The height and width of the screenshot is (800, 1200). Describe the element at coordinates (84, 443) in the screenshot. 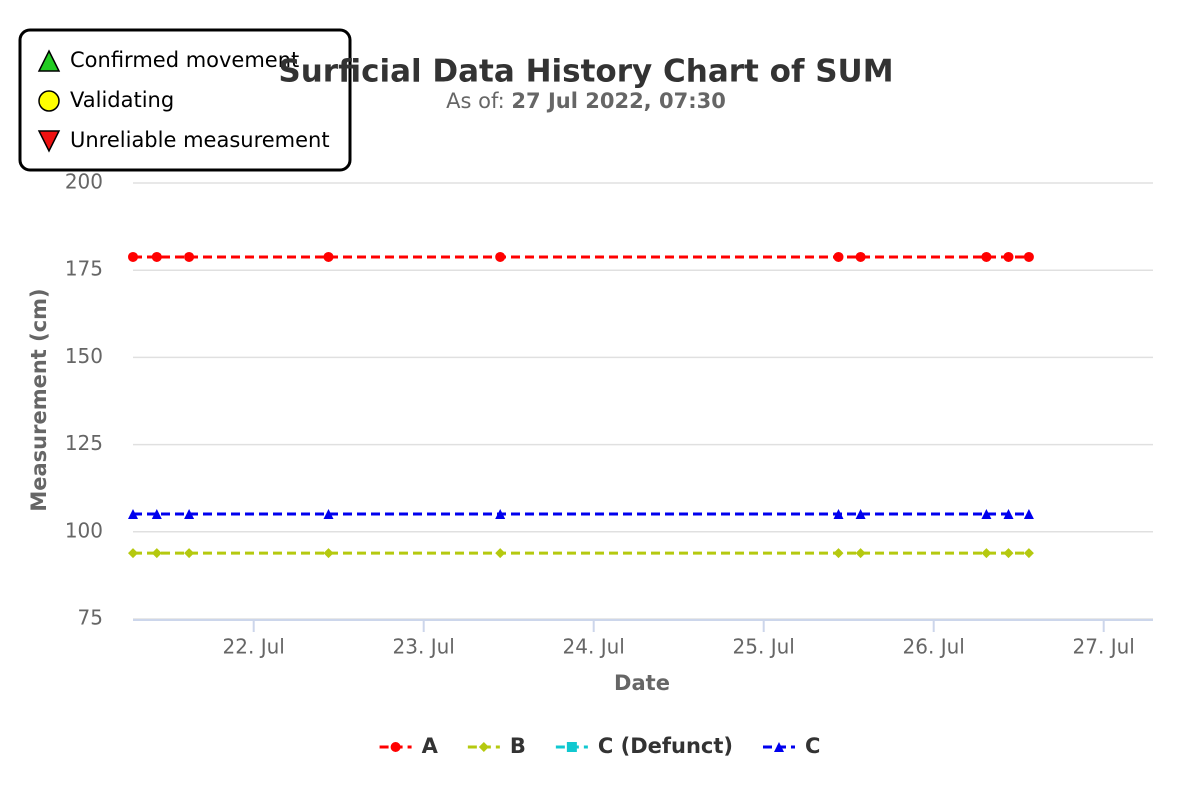

I see `y-tick-label: 125` at that location.